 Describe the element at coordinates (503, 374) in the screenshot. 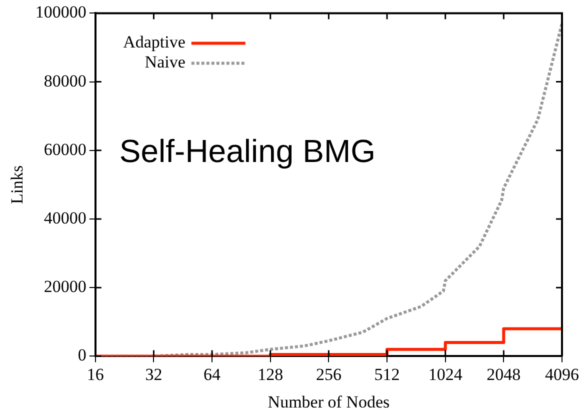

I see `x-tick-label: 2048` at that location.